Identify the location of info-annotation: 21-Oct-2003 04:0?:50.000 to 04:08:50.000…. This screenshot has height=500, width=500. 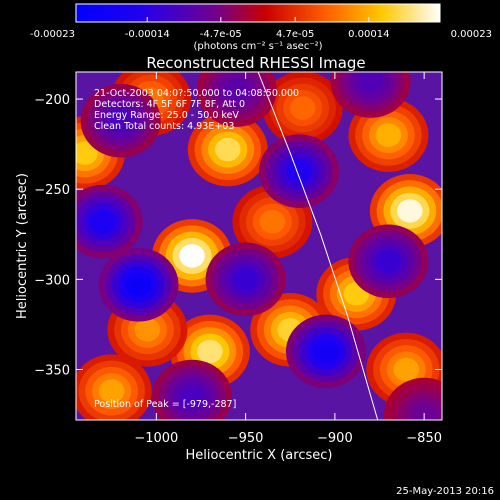
(196, 110).